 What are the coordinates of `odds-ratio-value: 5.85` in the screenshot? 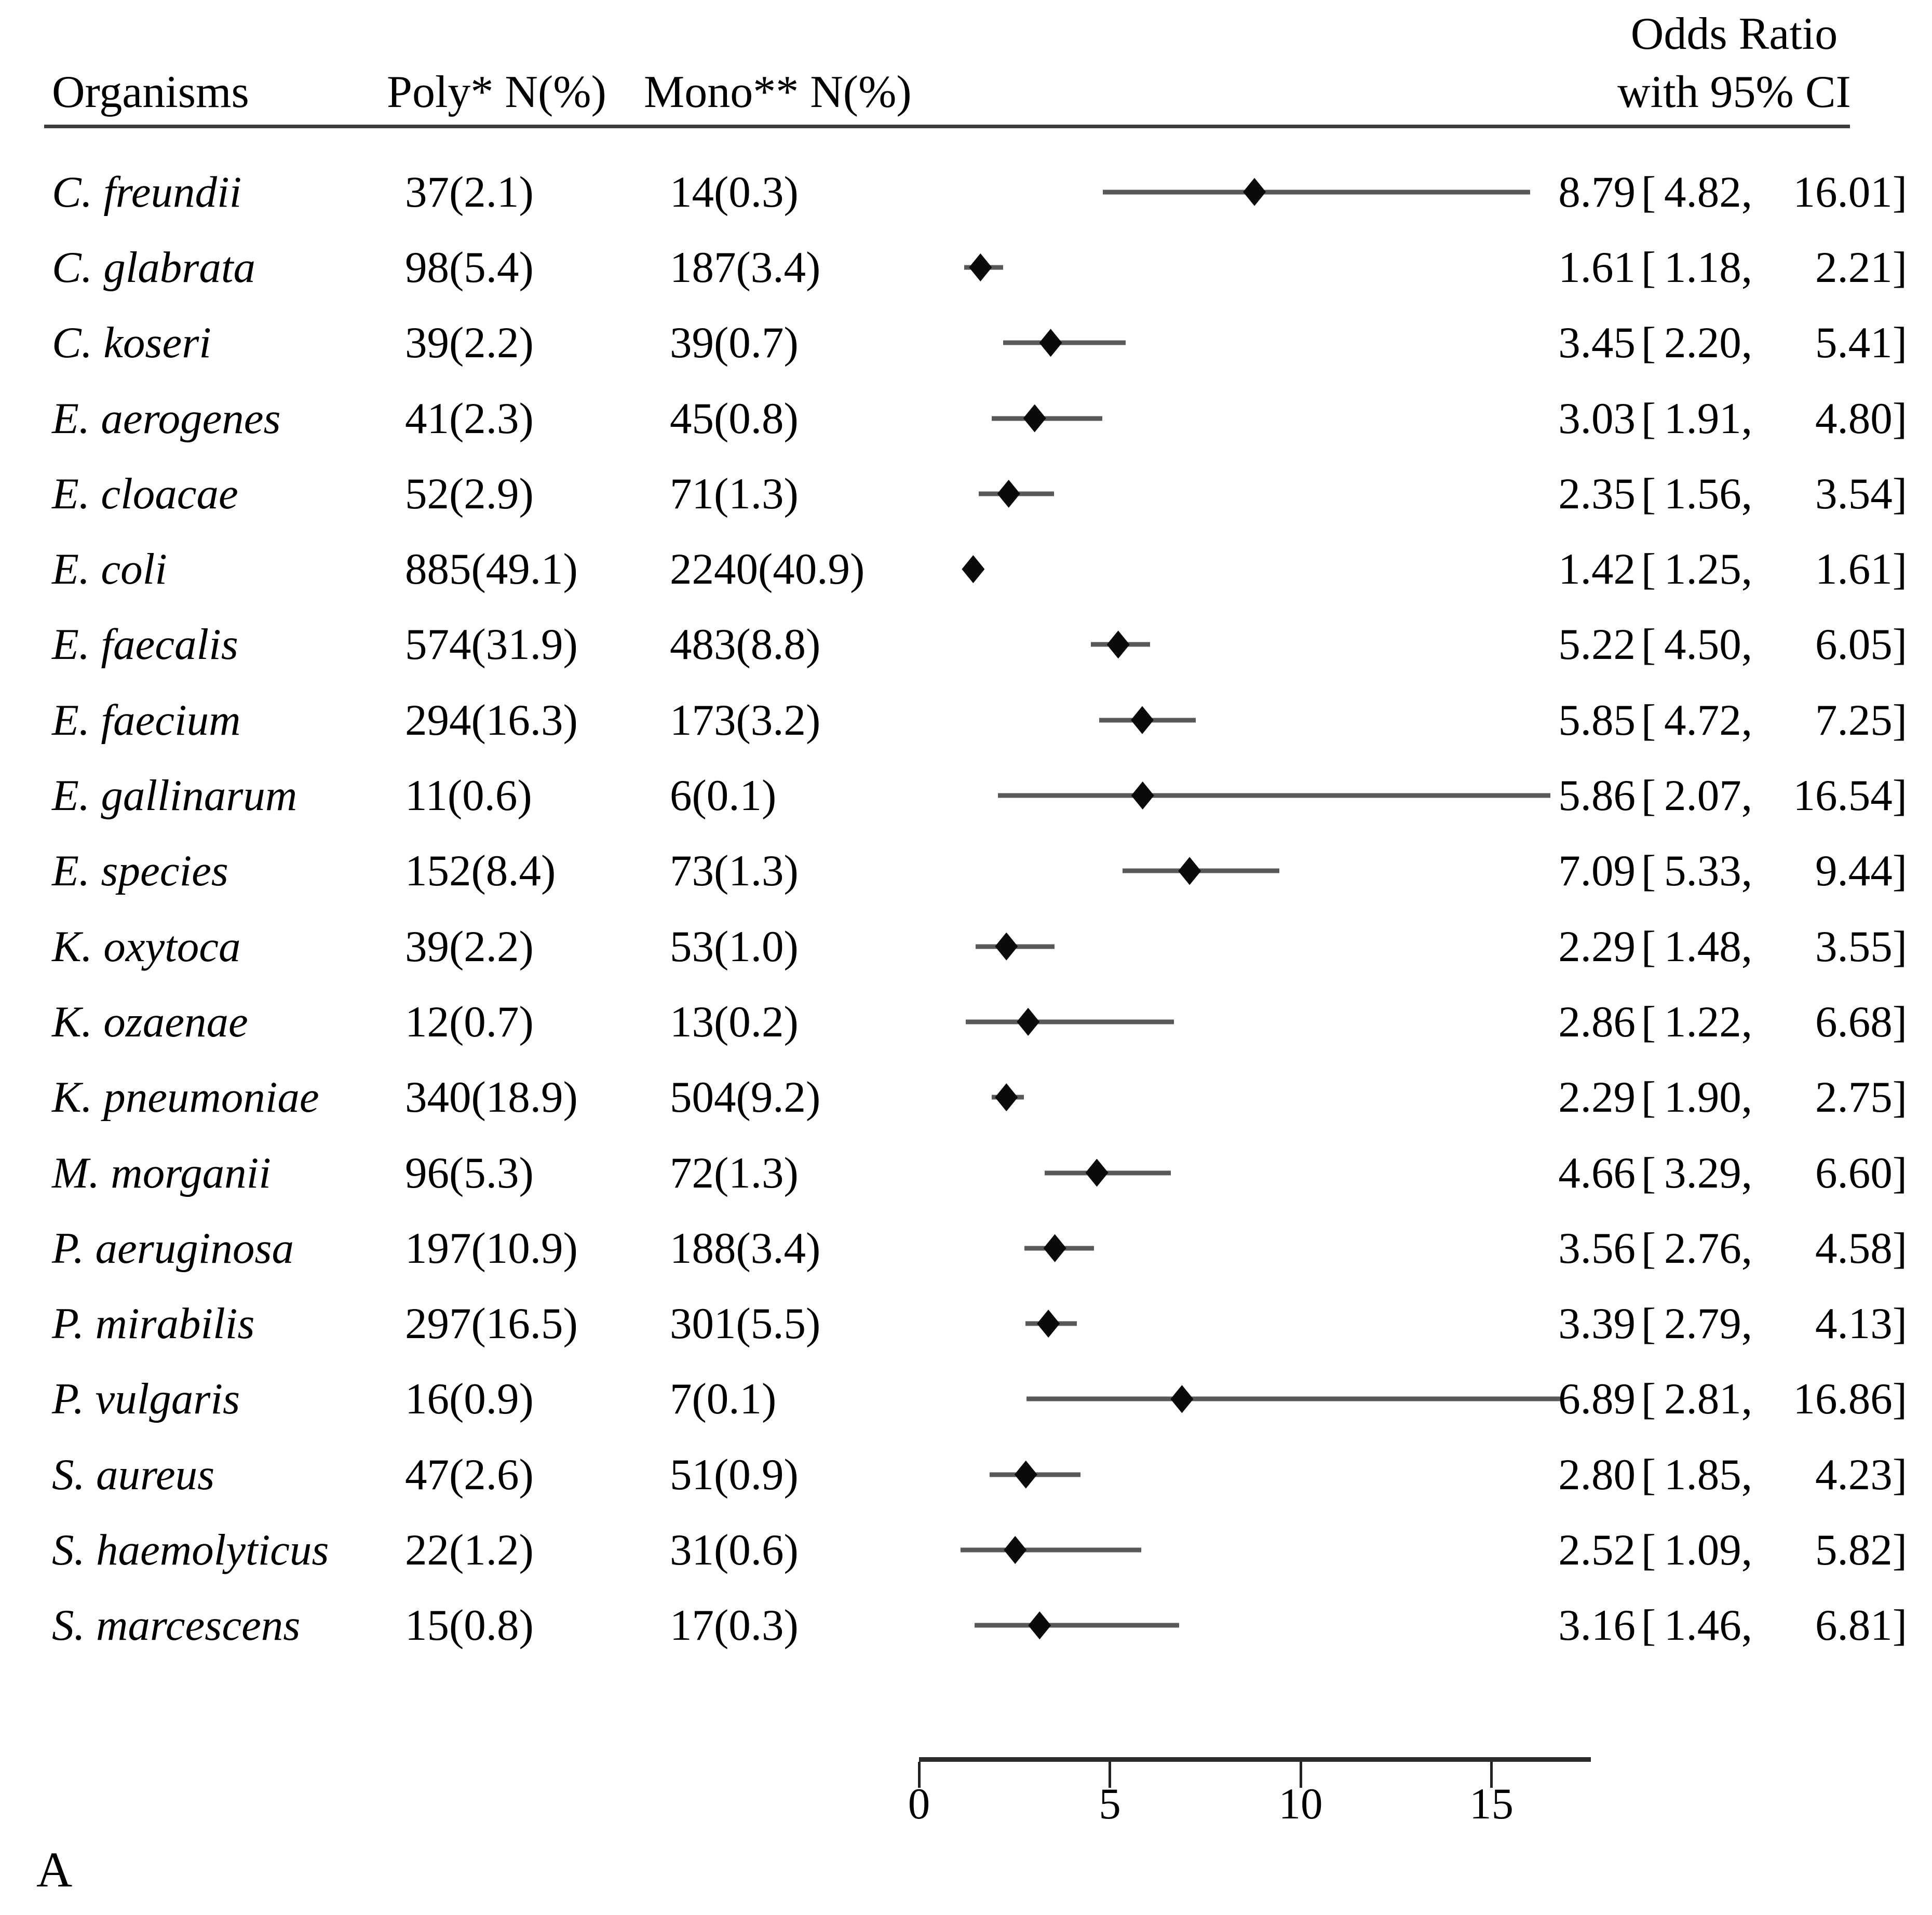 It's located at (1597, 720).